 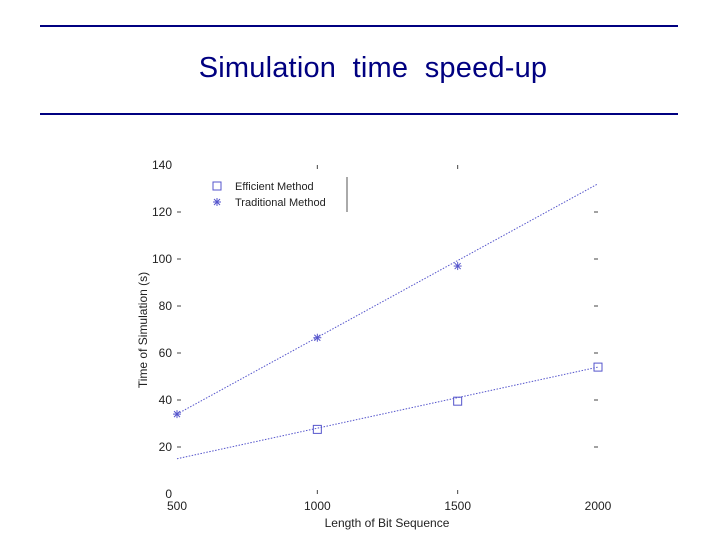 I want to click on y-tick-label: 40, so click(x=166, y=400).